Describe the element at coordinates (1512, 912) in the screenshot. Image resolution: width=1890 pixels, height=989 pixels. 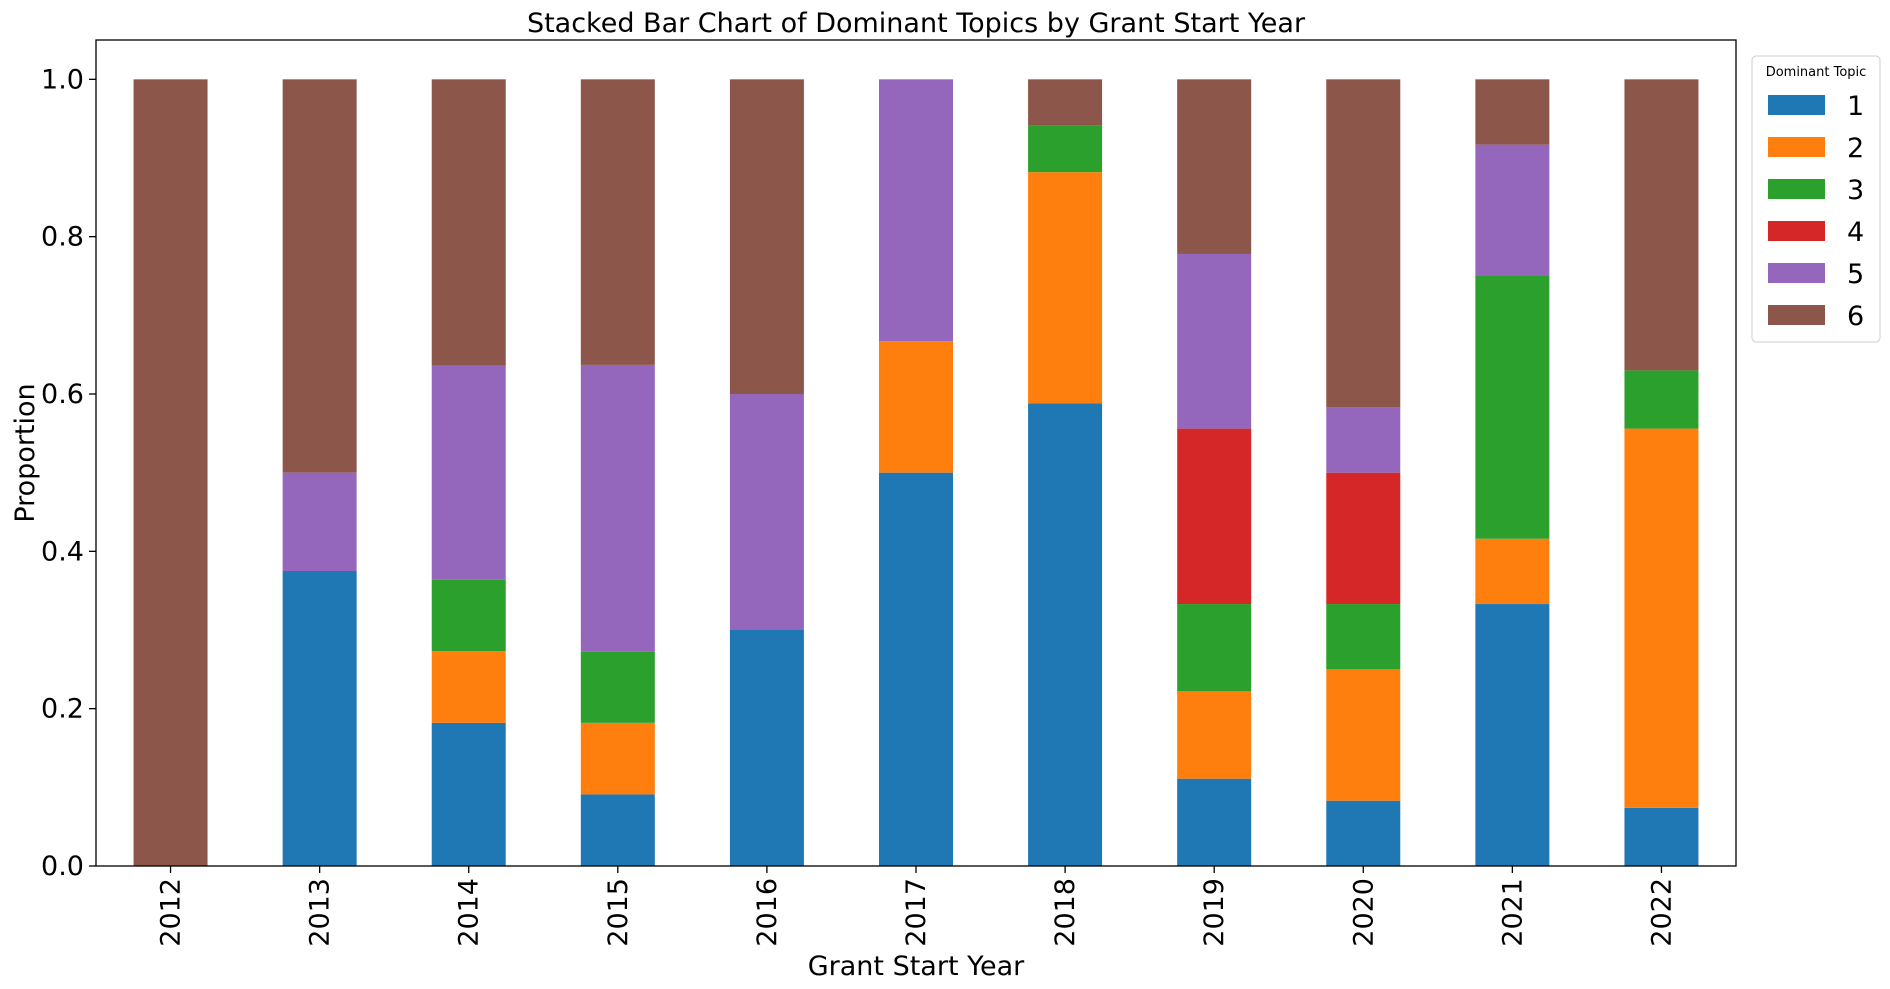
I see `x-tick-label-2021: 2021` at that location.